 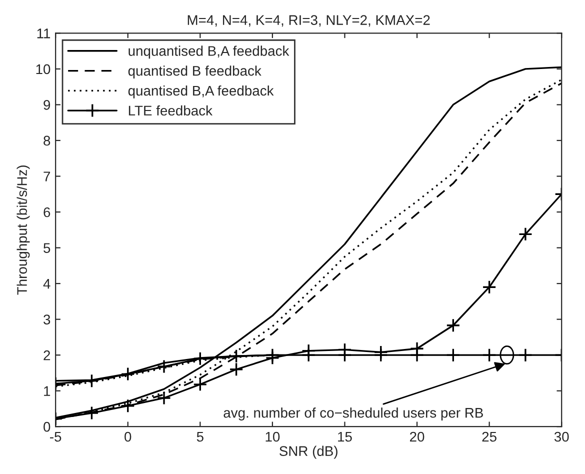 What do you see at coordinates (209, 52) in the screenshot?
I see `legend-label: unquantised B,A feedback` at bounding box center [209, 52].